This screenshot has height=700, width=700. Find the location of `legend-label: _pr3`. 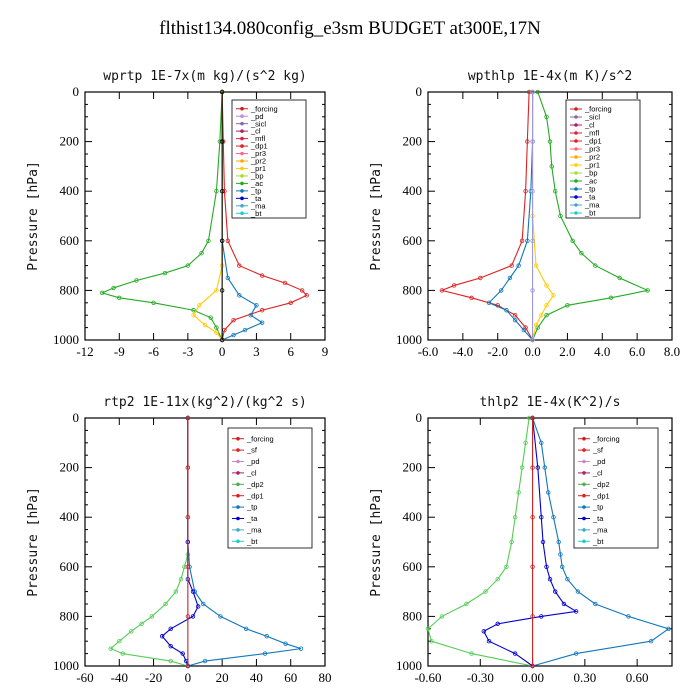

legend-label: _pr3 is located at coordinates (258, 153).